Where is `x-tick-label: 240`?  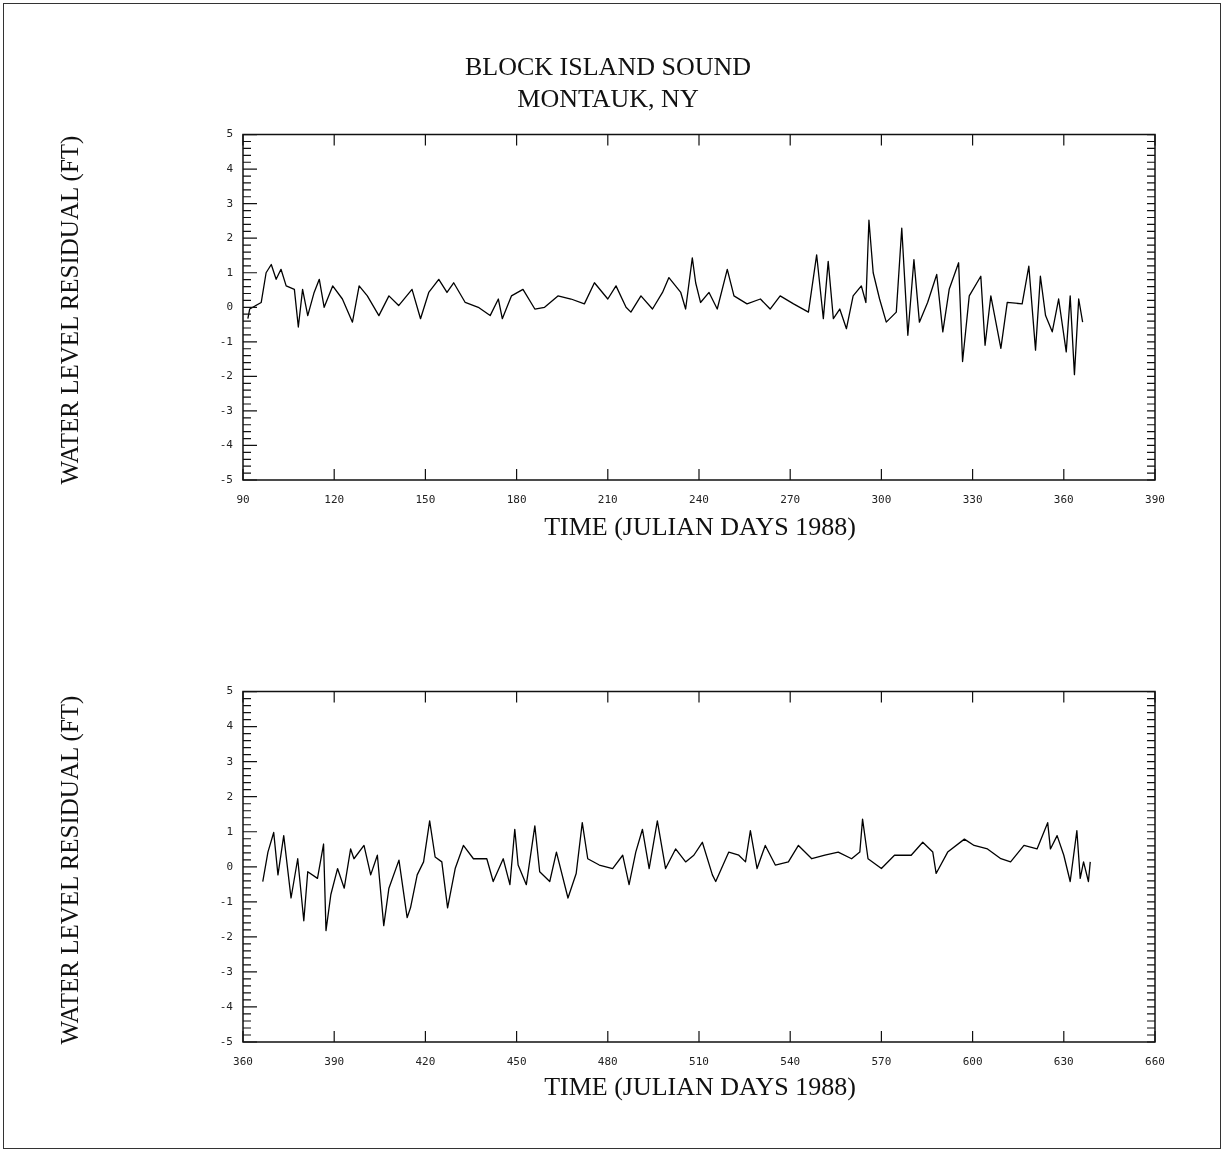 x-tick-label: 240 is located at coordinates (699, 500).